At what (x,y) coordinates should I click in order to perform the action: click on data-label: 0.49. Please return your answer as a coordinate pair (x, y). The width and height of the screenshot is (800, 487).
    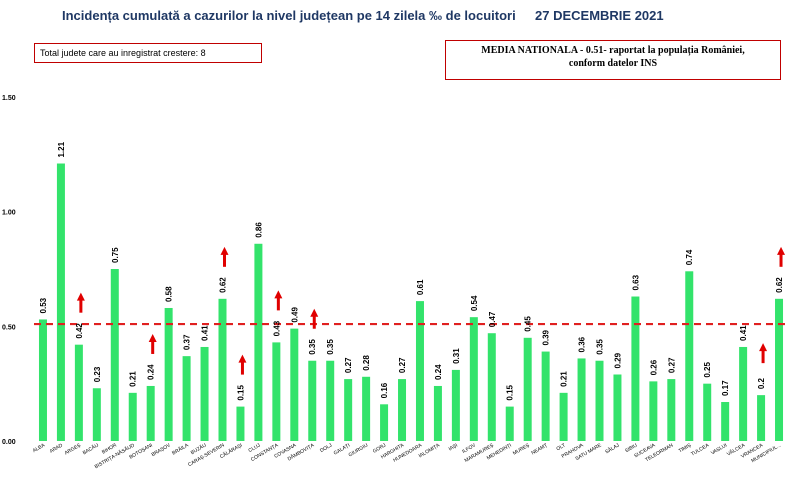
    Looking at the image, I should click on (294, 315).